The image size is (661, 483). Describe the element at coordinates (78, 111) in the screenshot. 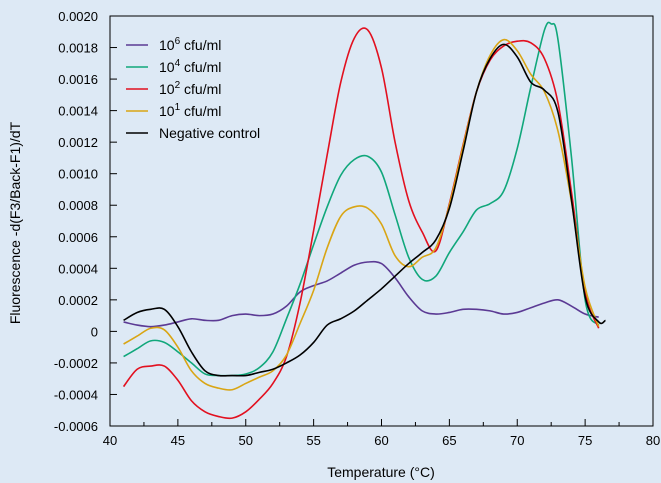

I see `y-tick-label-3: 0.0014` at that location.